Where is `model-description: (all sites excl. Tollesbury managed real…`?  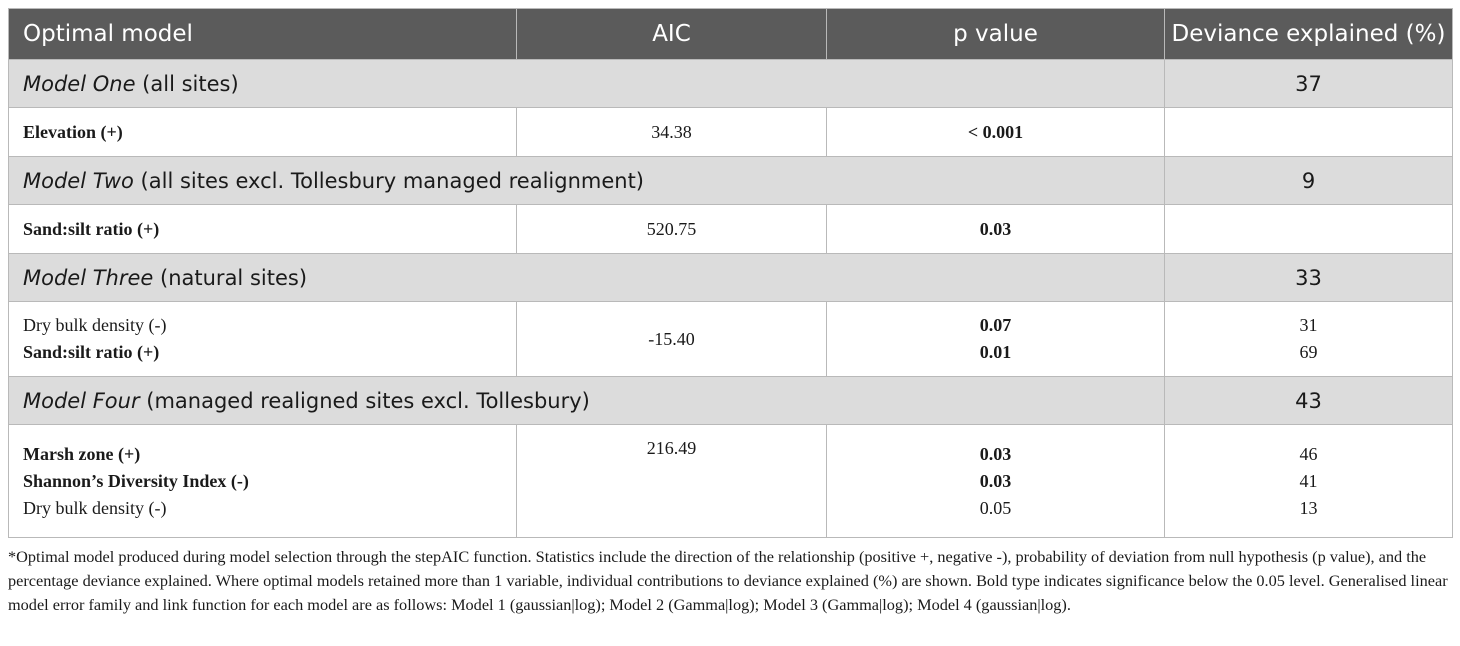
model-description: (all sites excl. Tollesbury managed real… is located at coordinates (388, 180).